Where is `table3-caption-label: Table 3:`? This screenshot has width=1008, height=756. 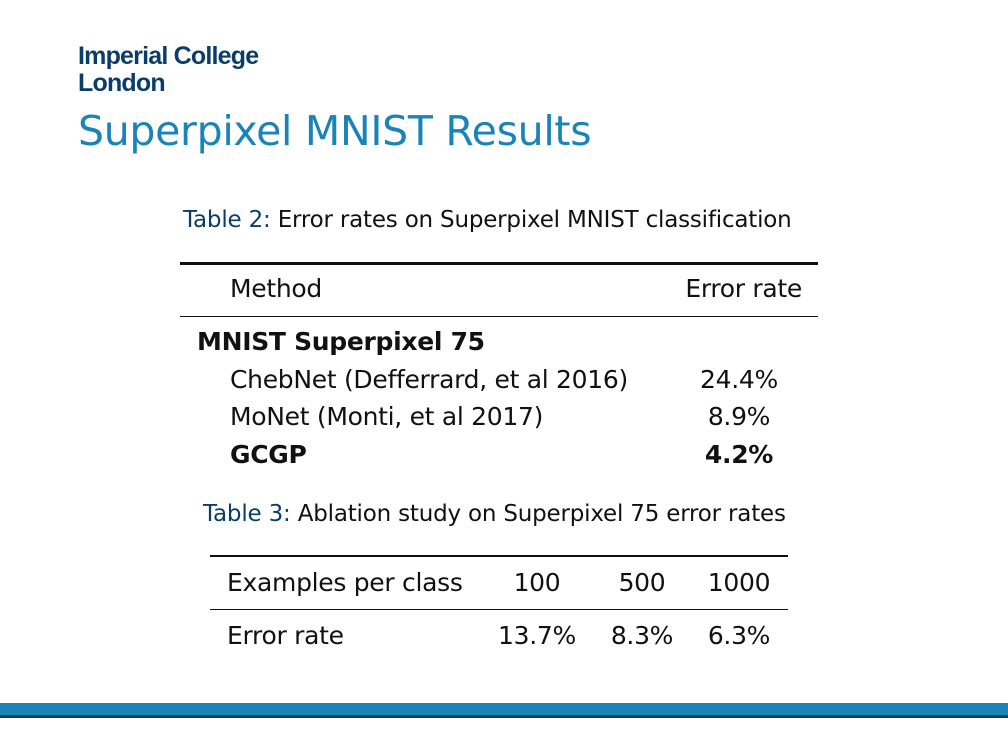
table3-caption-label: Table 3: is located at coordinates (247, 514).